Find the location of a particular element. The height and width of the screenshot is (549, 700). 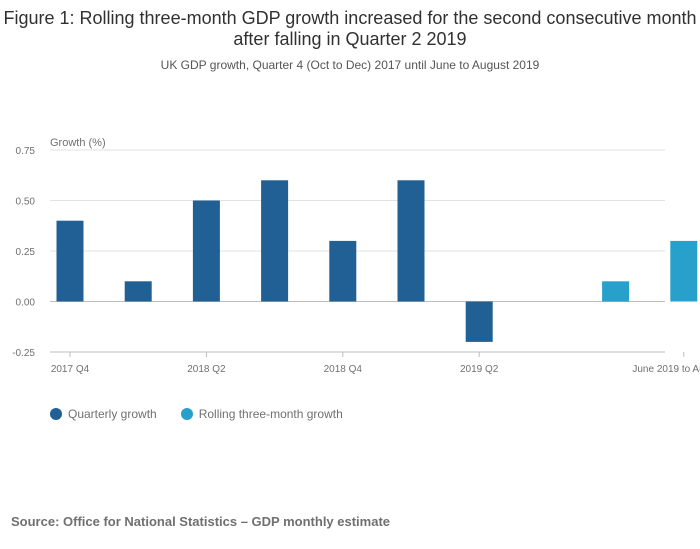

legend-label-quarterly: Quarterly growth is located at coordinates (112, 414).